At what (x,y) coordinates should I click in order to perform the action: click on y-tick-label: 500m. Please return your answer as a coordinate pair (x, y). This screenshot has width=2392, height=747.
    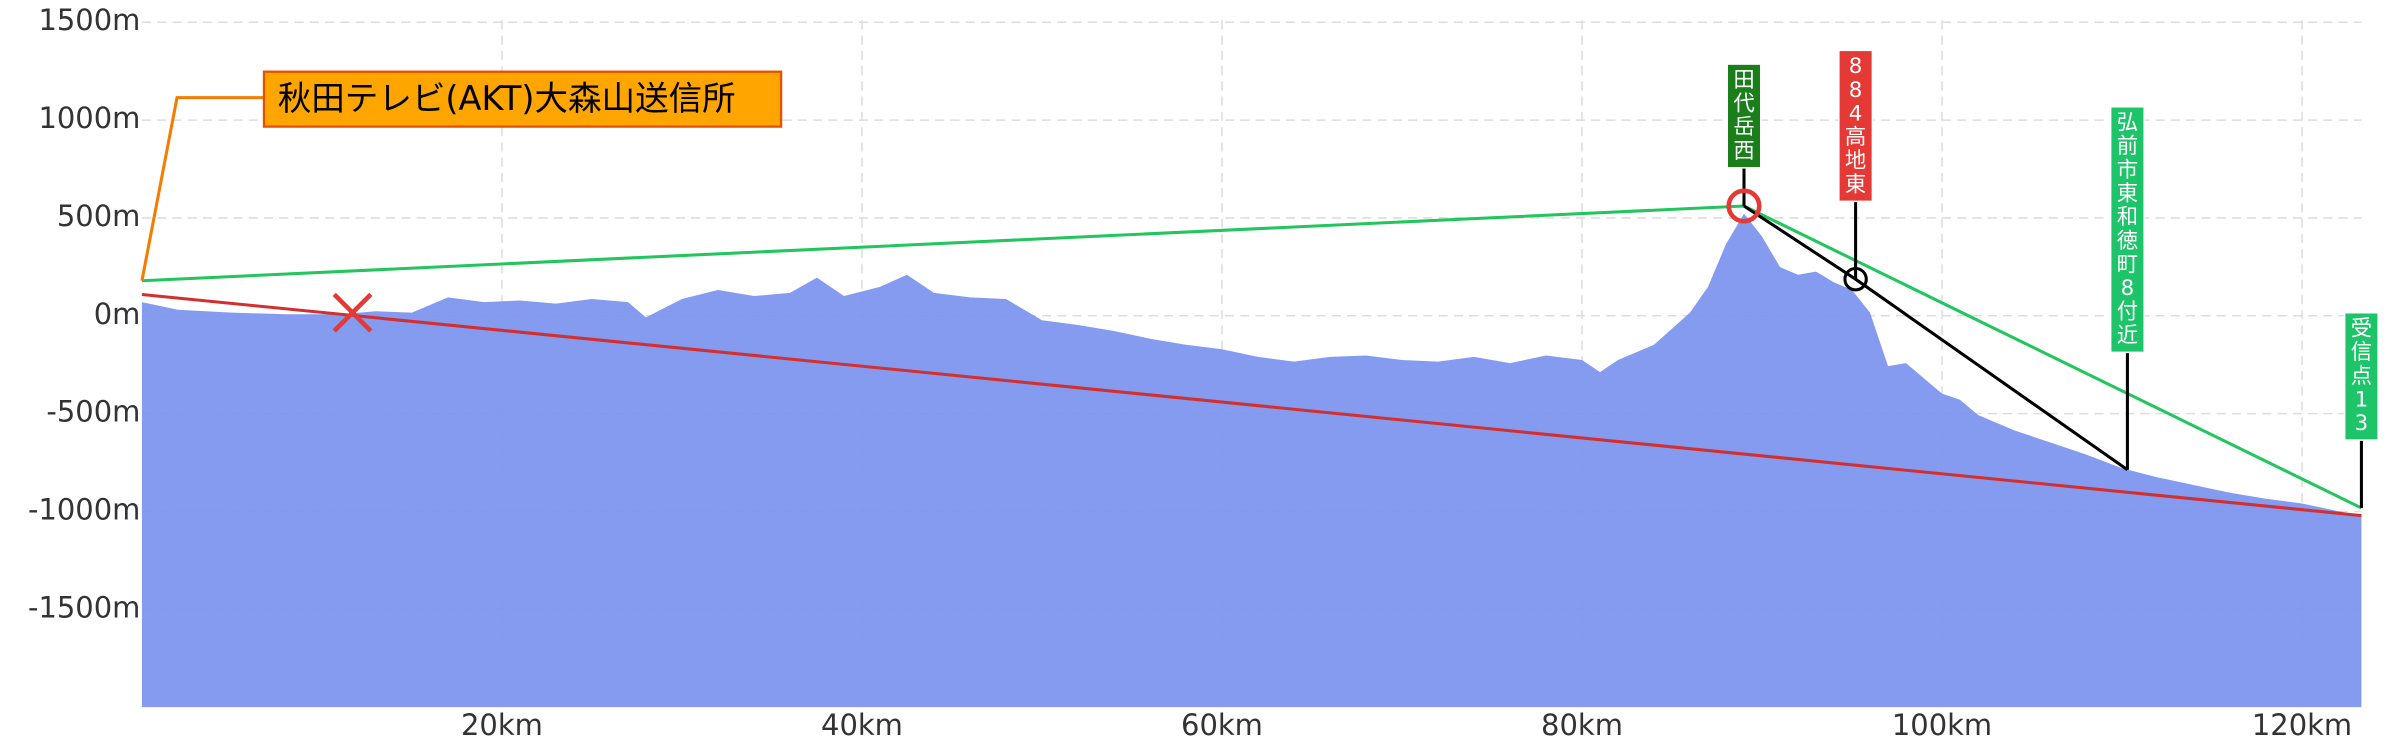
    Looking at the image, I should click on (99, 216).